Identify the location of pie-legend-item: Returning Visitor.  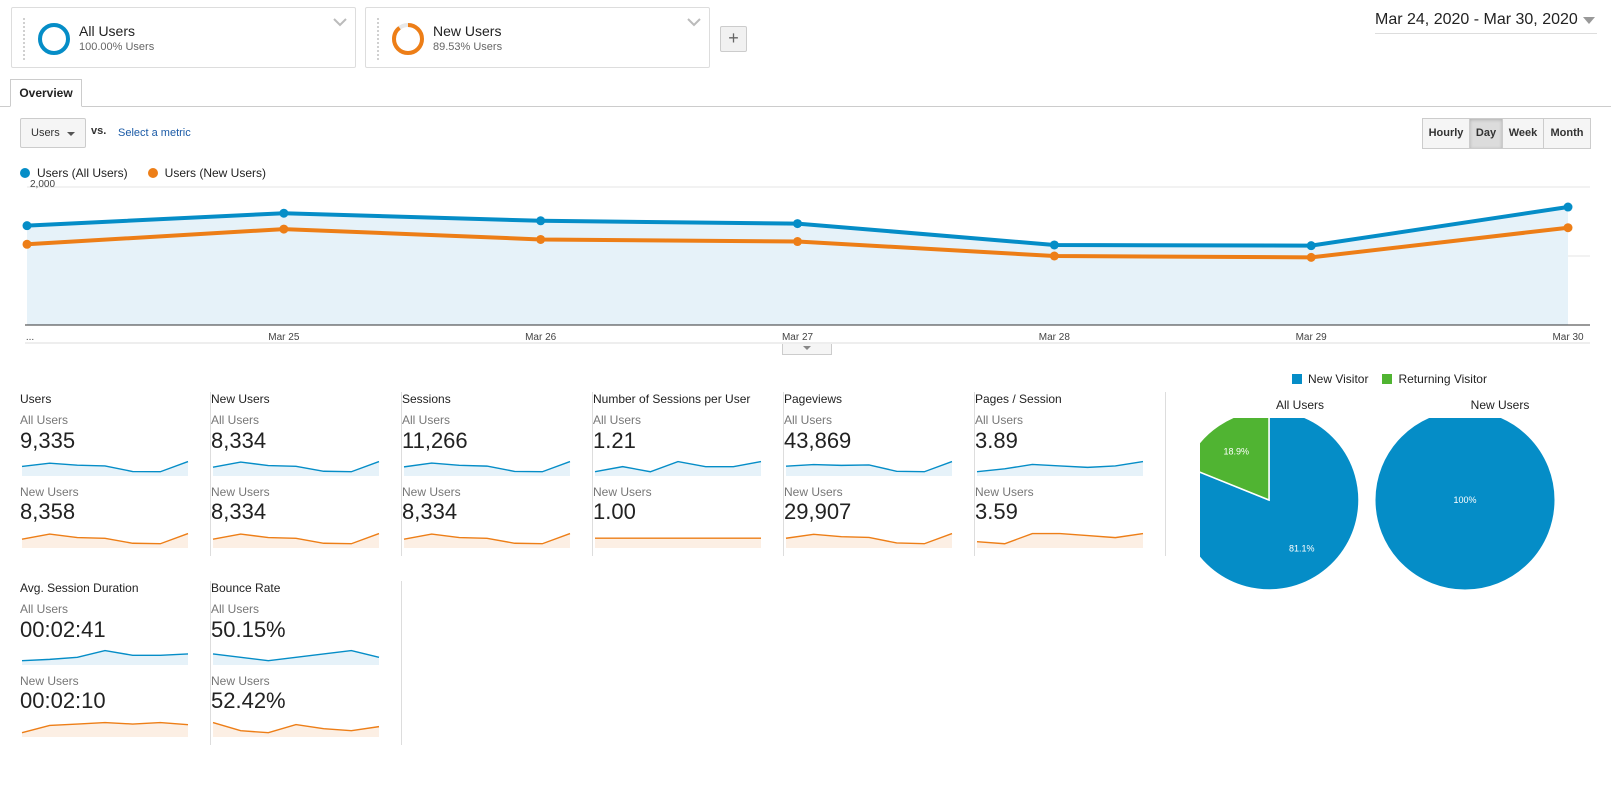
(1434, 379).